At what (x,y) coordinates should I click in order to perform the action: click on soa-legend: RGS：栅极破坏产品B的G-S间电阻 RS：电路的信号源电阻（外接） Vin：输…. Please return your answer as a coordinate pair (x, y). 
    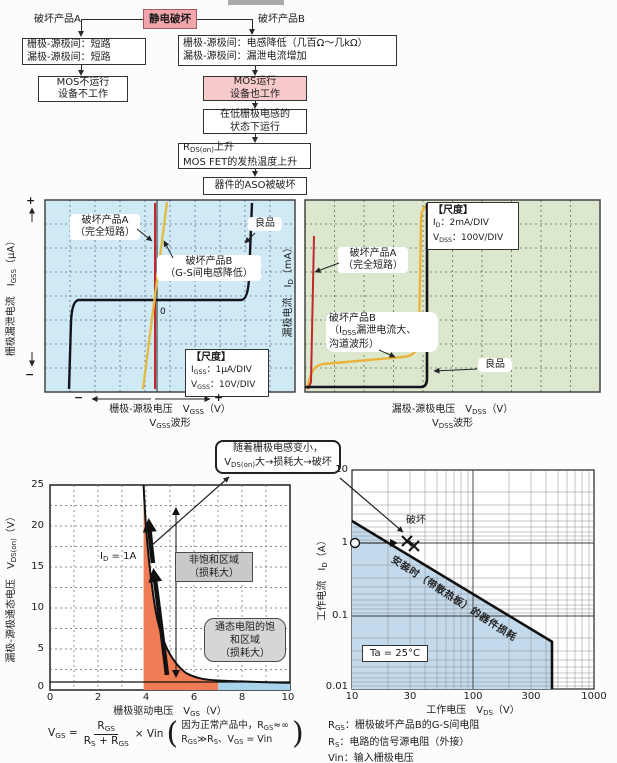
    Looking at the image, I should click on (403, 741).